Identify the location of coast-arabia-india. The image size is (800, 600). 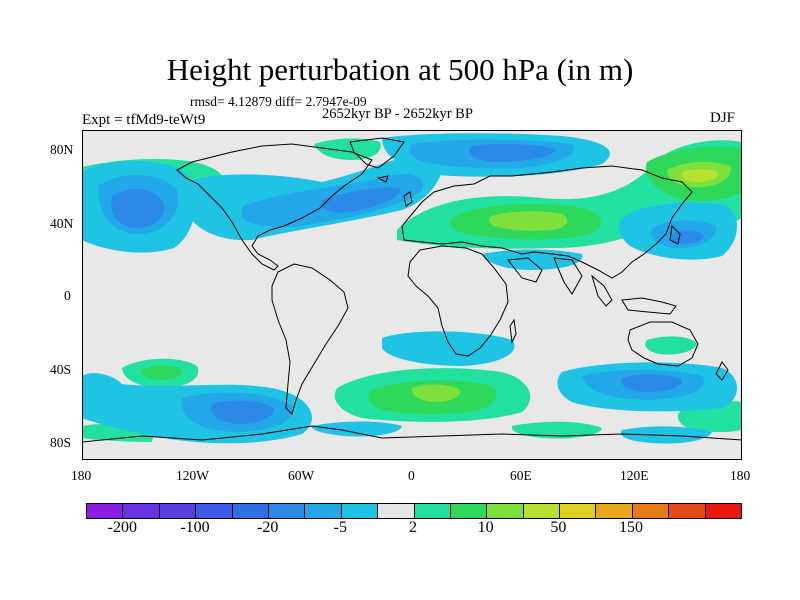
(545, 276).